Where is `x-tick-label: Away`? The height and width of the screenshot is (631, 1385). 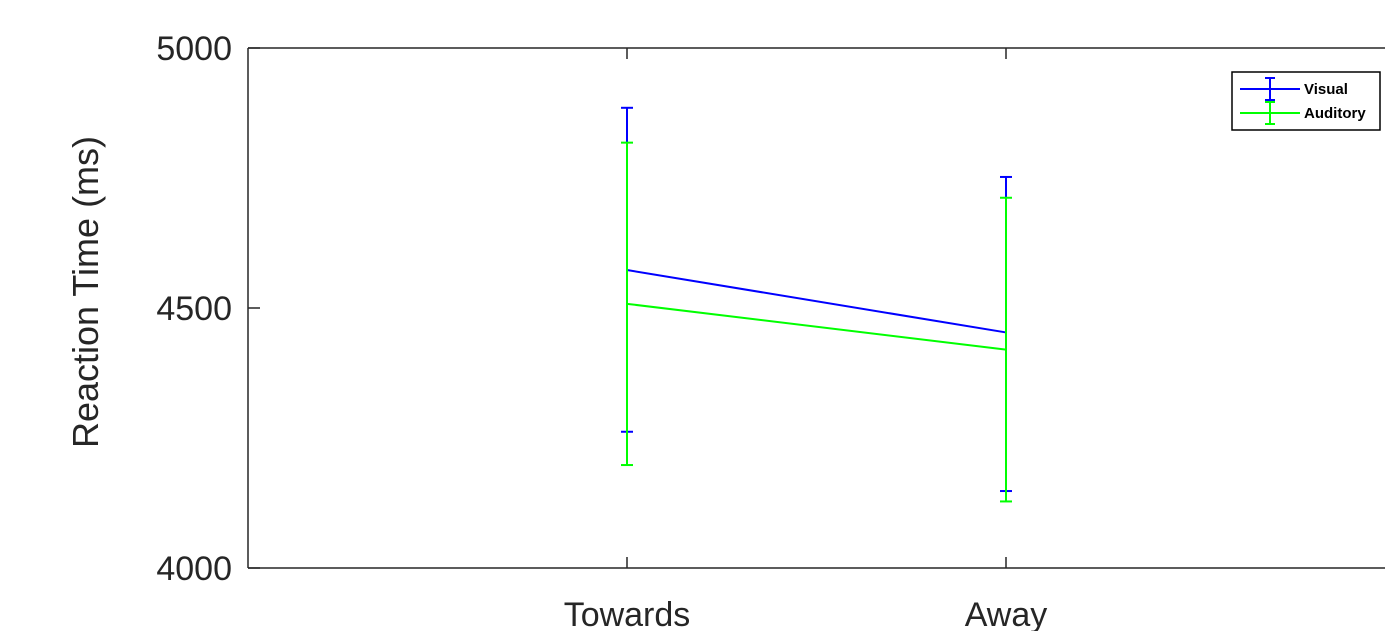
x-tick-label: Away is located at coordinates (1006, 613).